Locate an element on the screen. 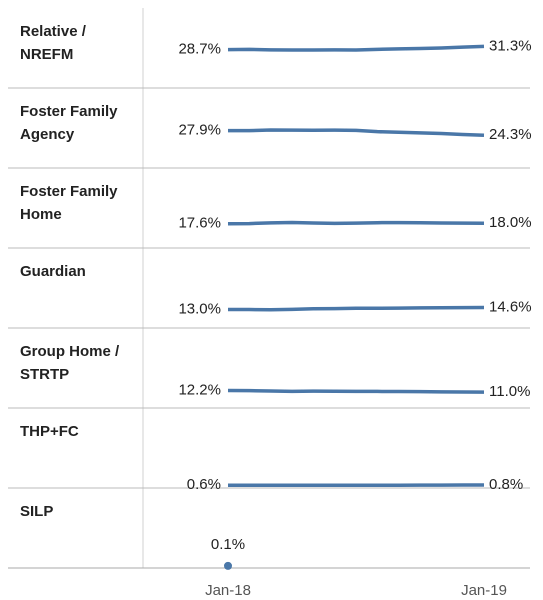  row-label: SILP is located at coordinates (37, 511).